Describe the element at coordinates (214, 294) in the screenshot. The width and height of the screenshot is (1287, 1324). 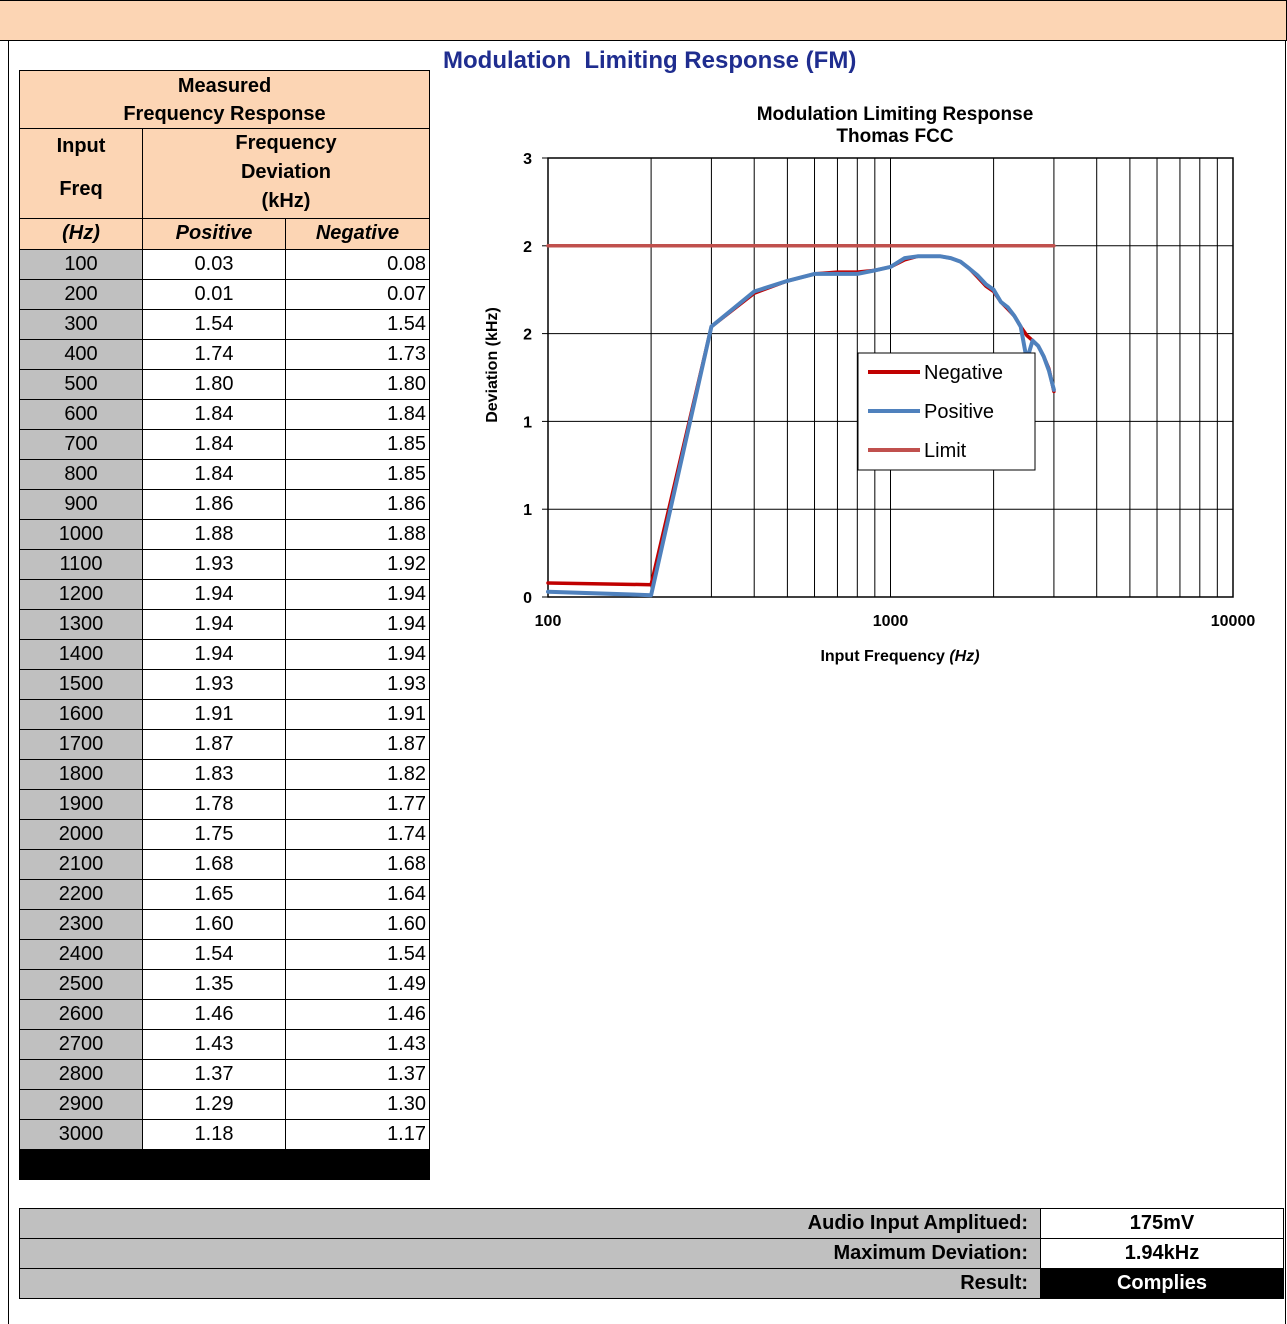
I see `table-cell: 0.01` at that location.